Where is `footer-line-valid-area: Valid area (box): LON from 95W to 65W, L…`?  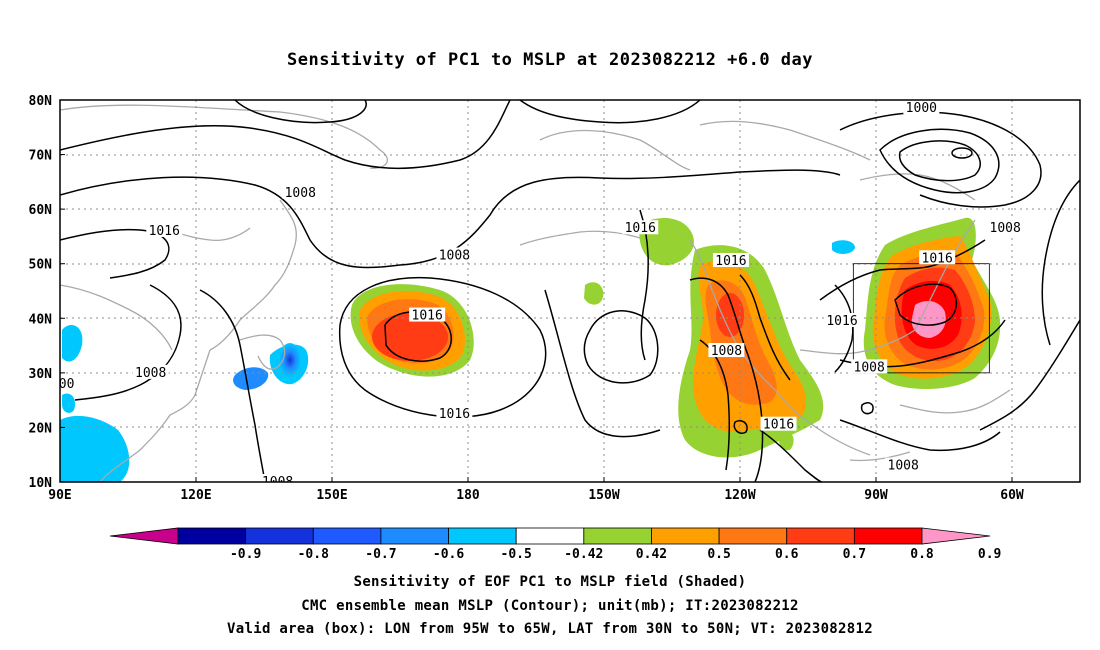
footer-line-valid-area: Valid area (box): LON from 95W to 65W, L… is located at coordinates (550, 629).